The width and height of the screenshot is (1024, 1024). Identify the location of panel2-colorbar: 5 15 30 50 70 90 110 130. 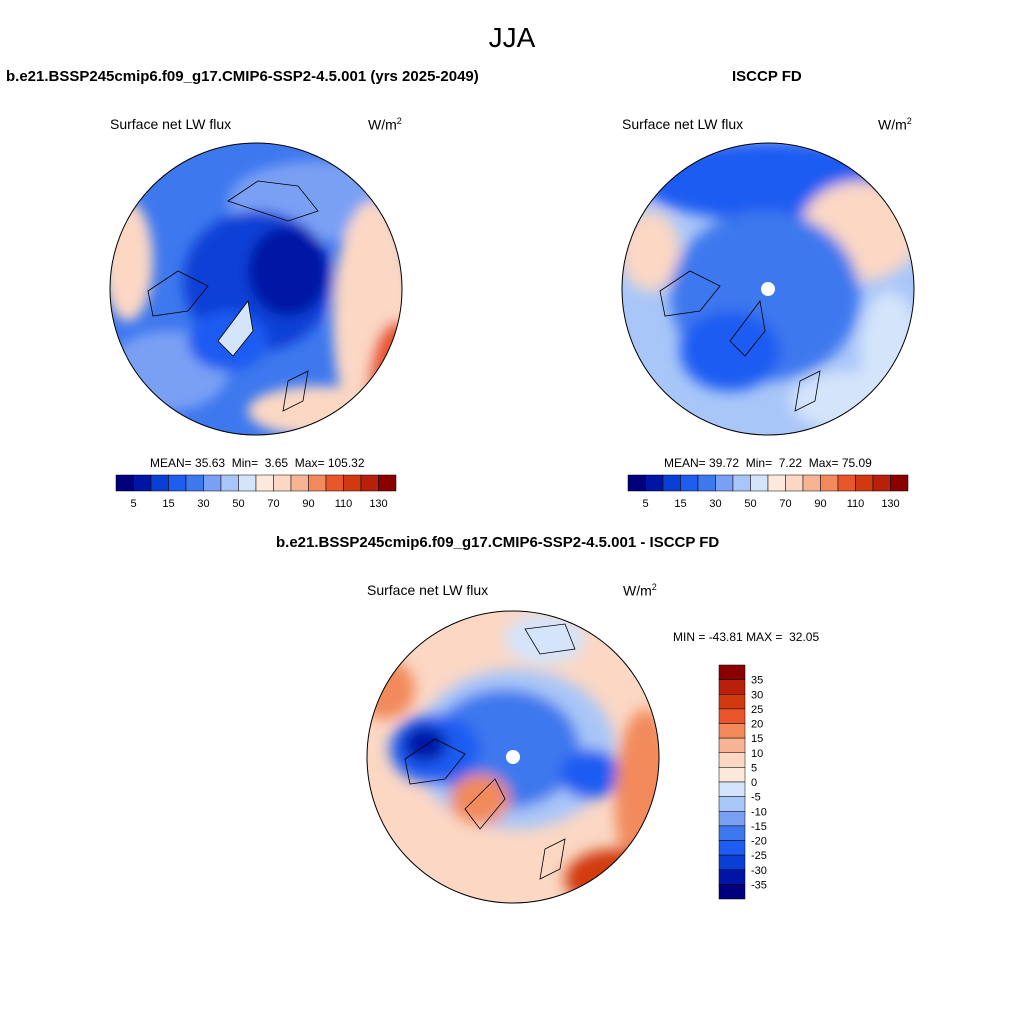
(768, 492).